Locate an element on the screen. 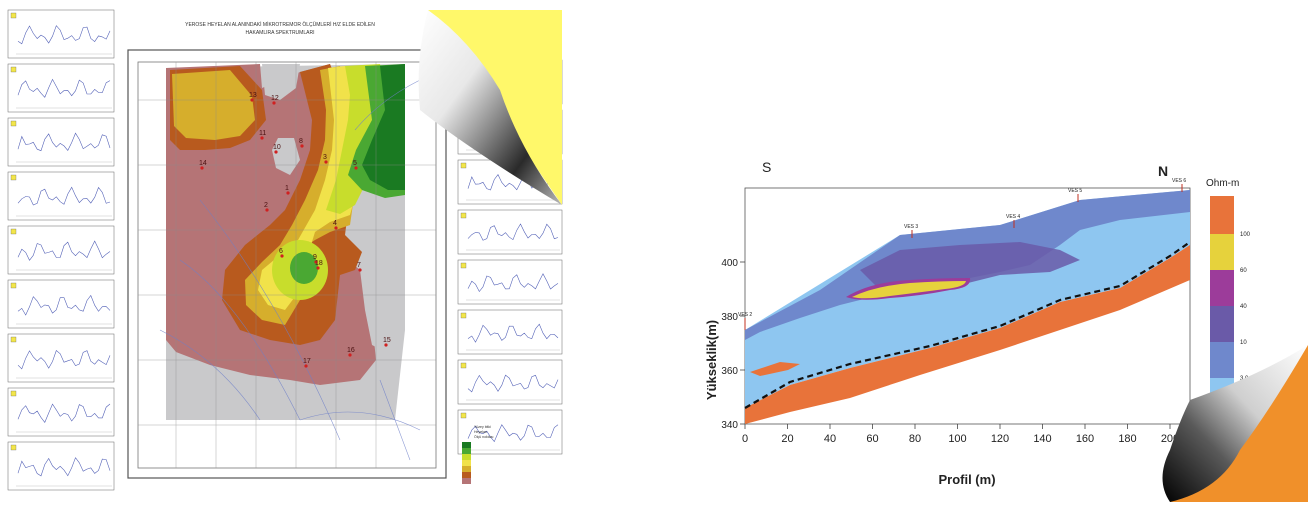 This screenshot has height=507, width=1308. measurement-point-label: 13 is located at coordinates (253, 95).